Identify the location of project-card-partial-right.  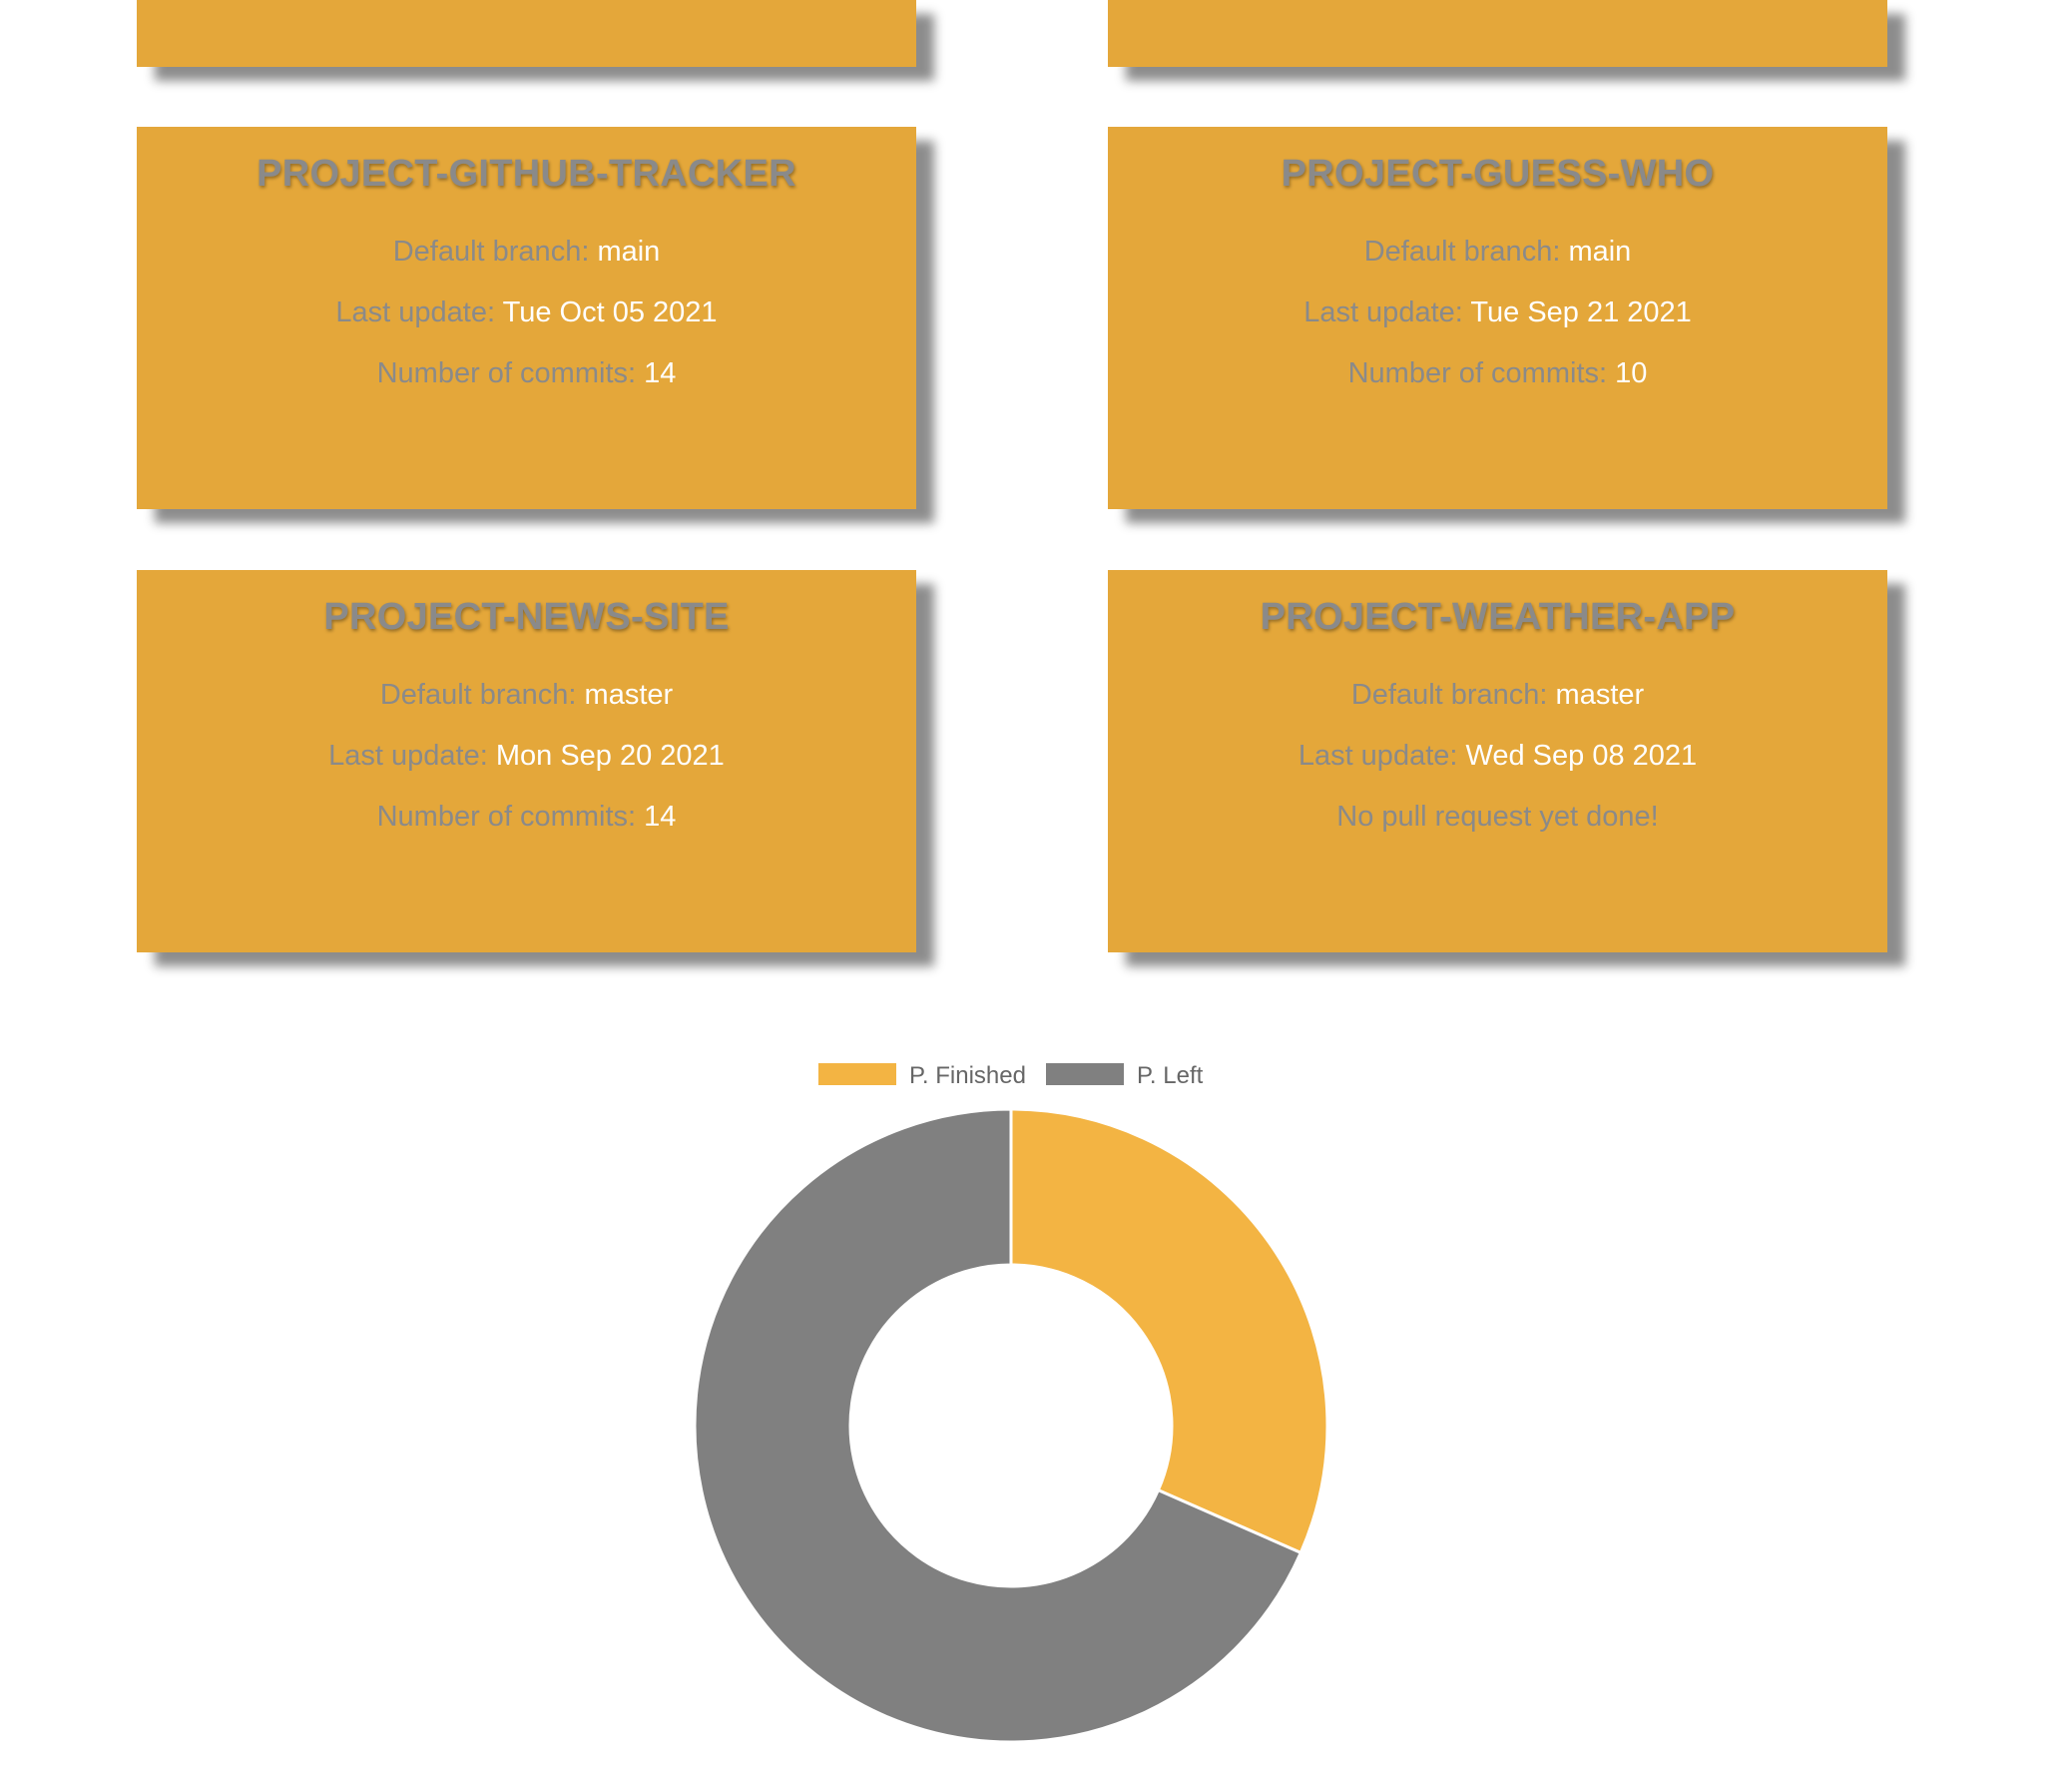
(1498, 33).